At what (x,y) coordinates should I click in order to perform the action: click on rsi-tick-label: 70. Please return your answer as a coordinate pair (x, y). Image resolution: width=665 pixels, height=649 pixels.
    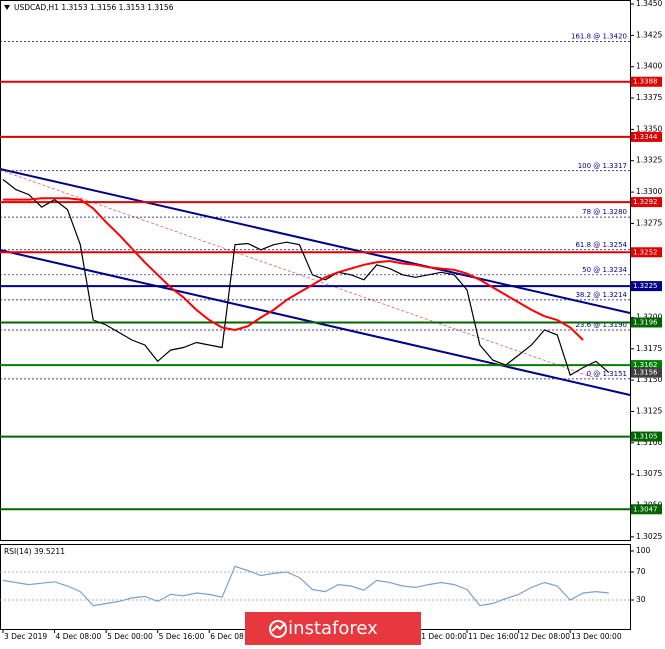
    Looking at the image, I should click on (641, 571).